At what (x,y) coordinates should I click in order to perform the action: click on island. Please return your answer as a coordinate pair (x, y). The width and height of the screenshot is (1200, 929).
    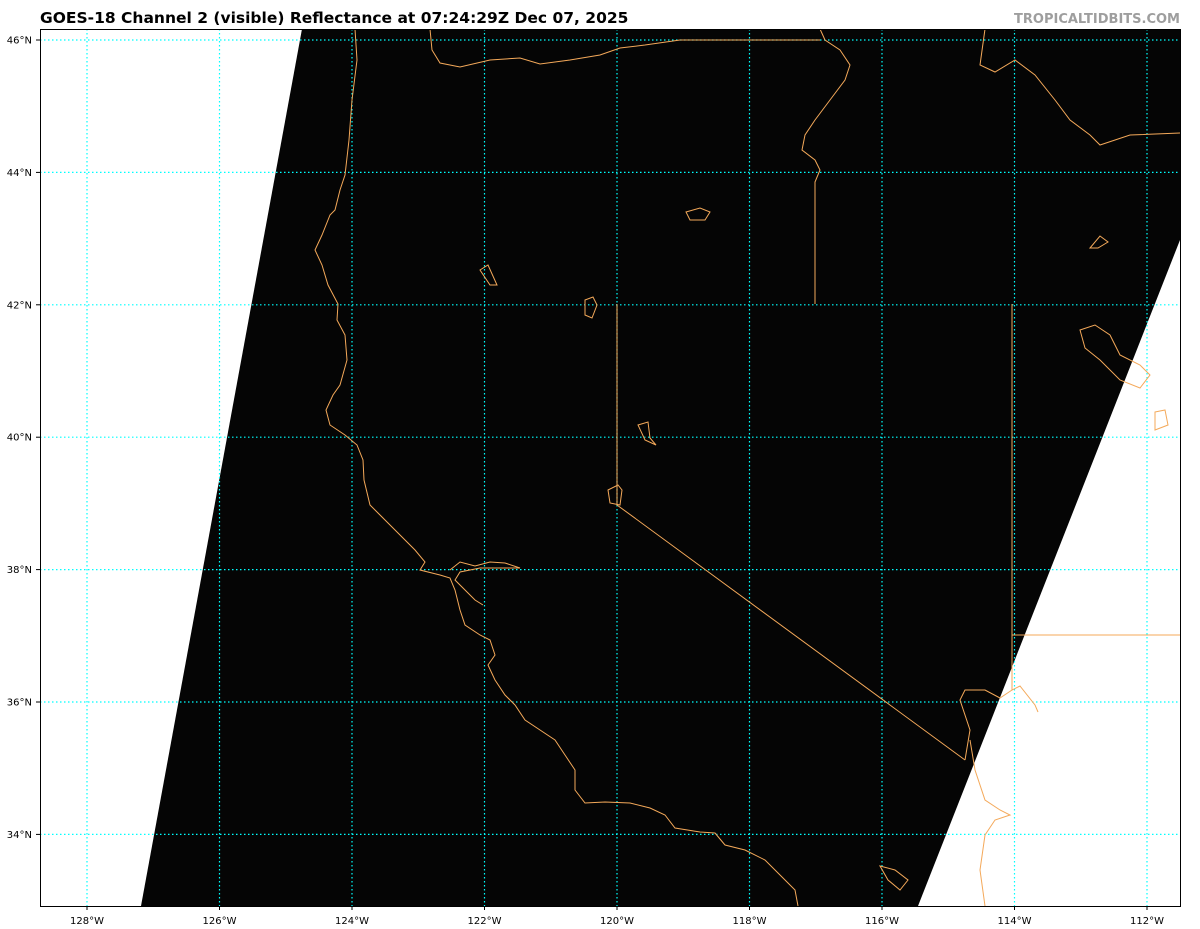
    Looking at the image, I should click on (893, 878).